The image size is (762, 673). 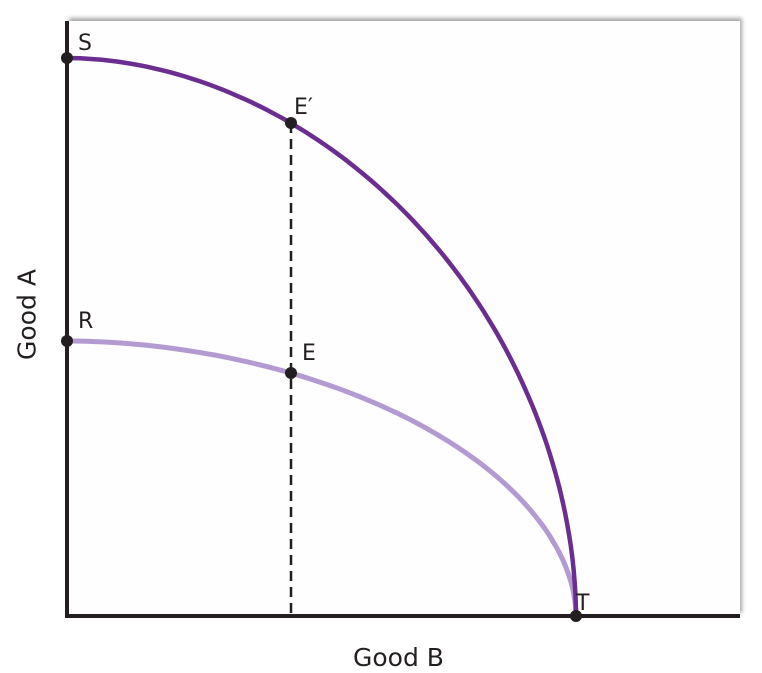 I want to click on point-S, so click(x=67, y=58).